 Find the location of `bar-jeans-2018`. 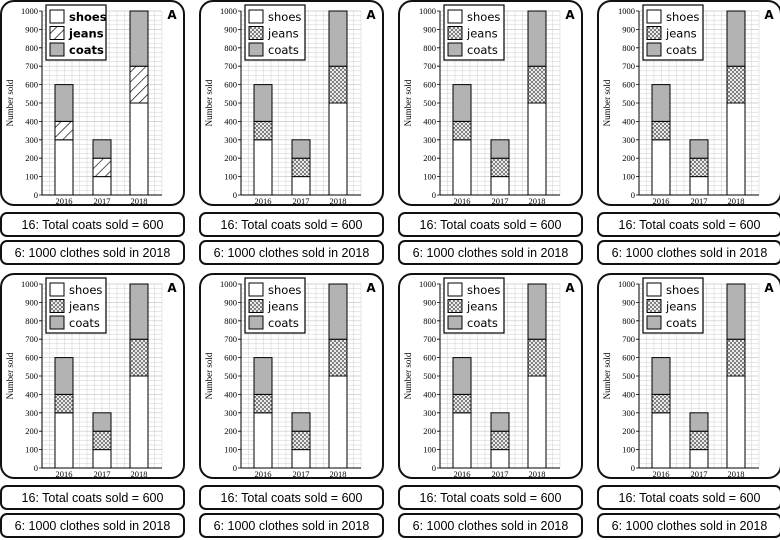

bar-jeans-2018 is located at coordinates (736, 84).